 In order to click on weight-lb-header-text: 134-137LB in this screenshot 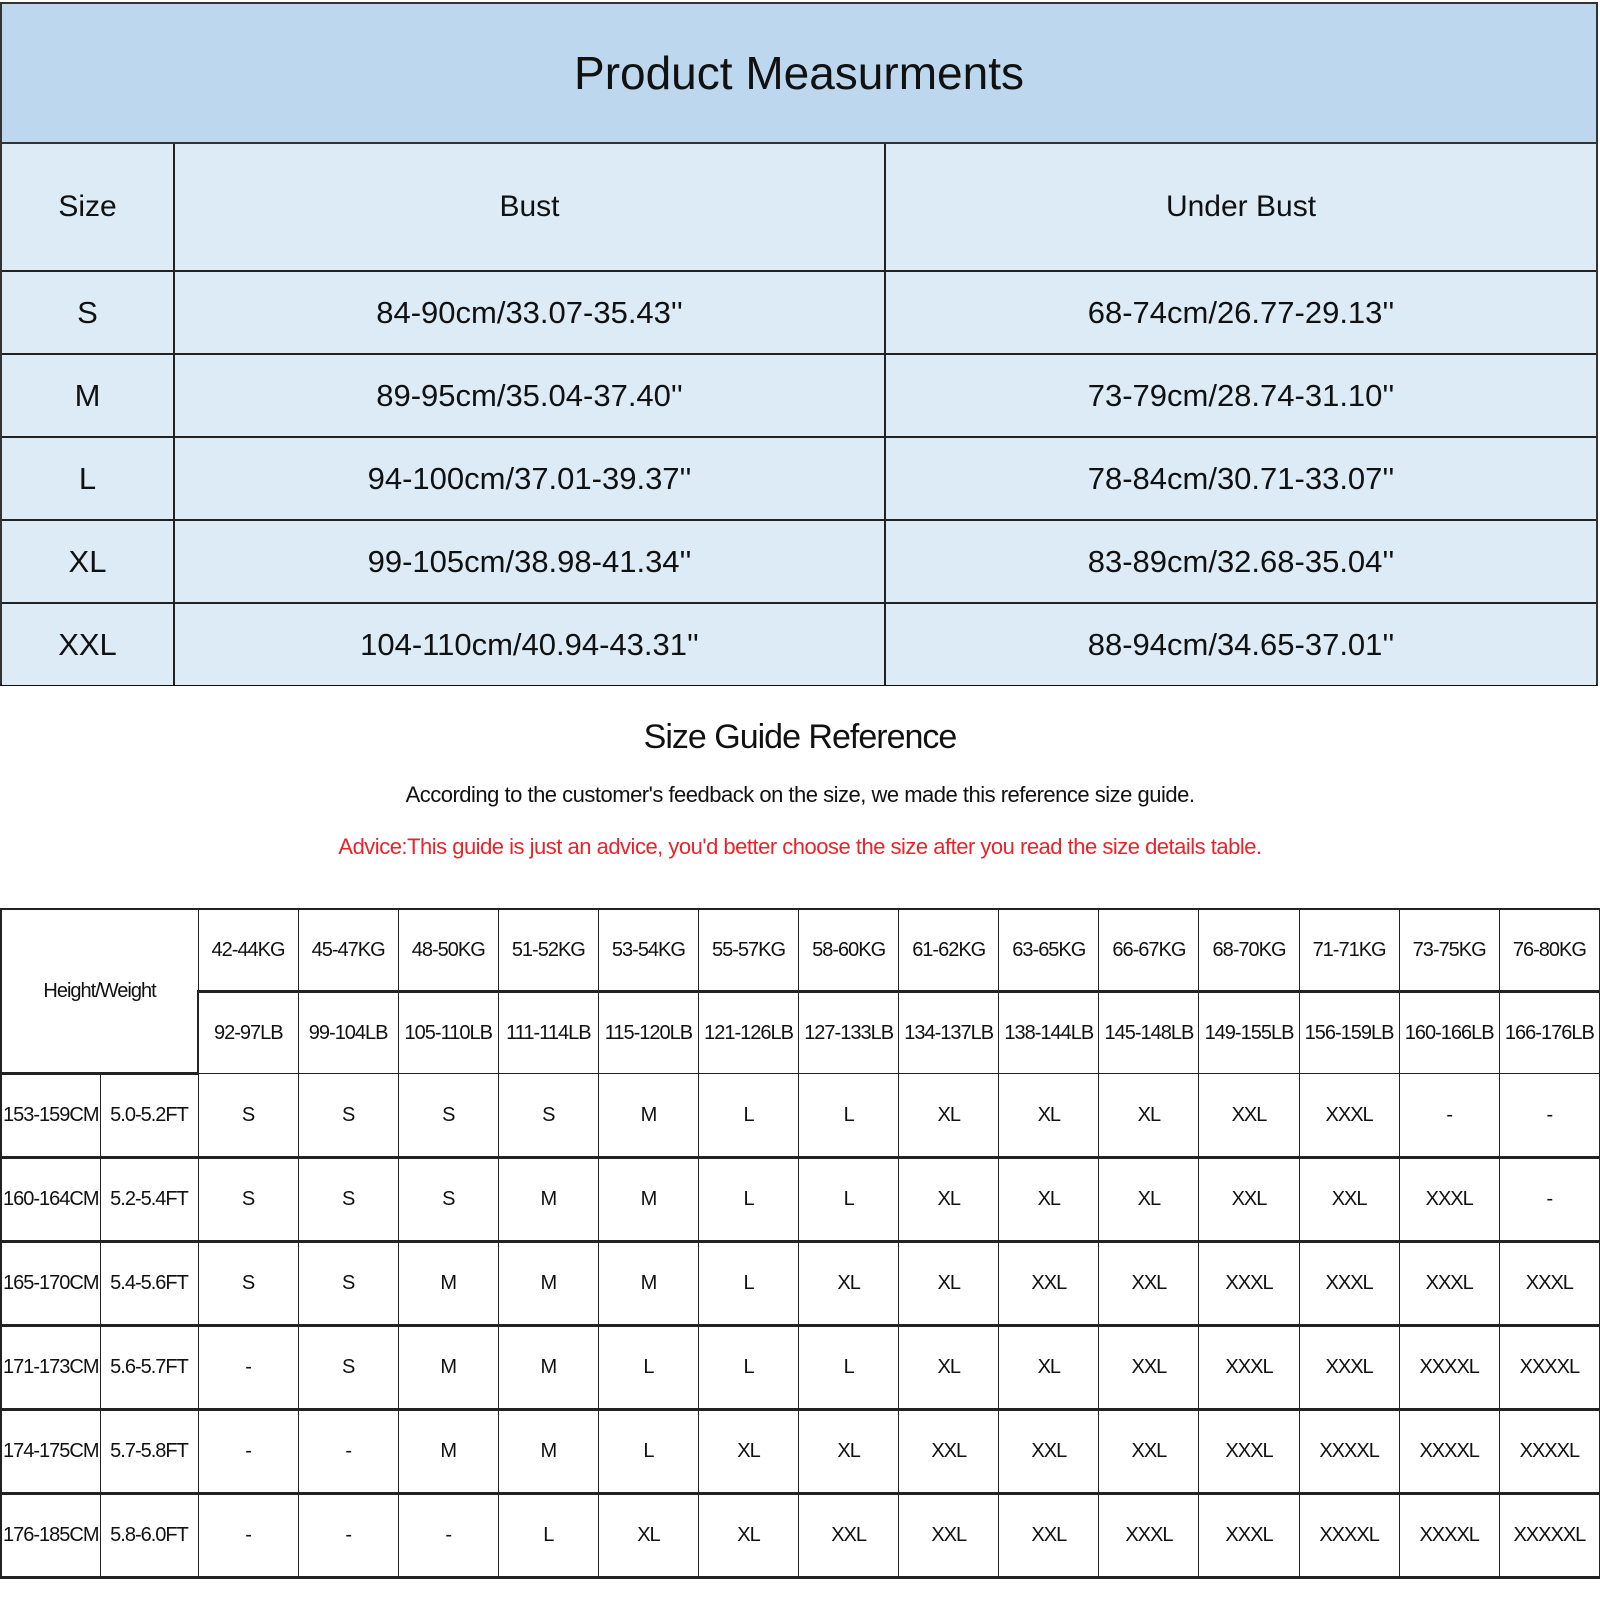, I will do `click(949, 1032)`.